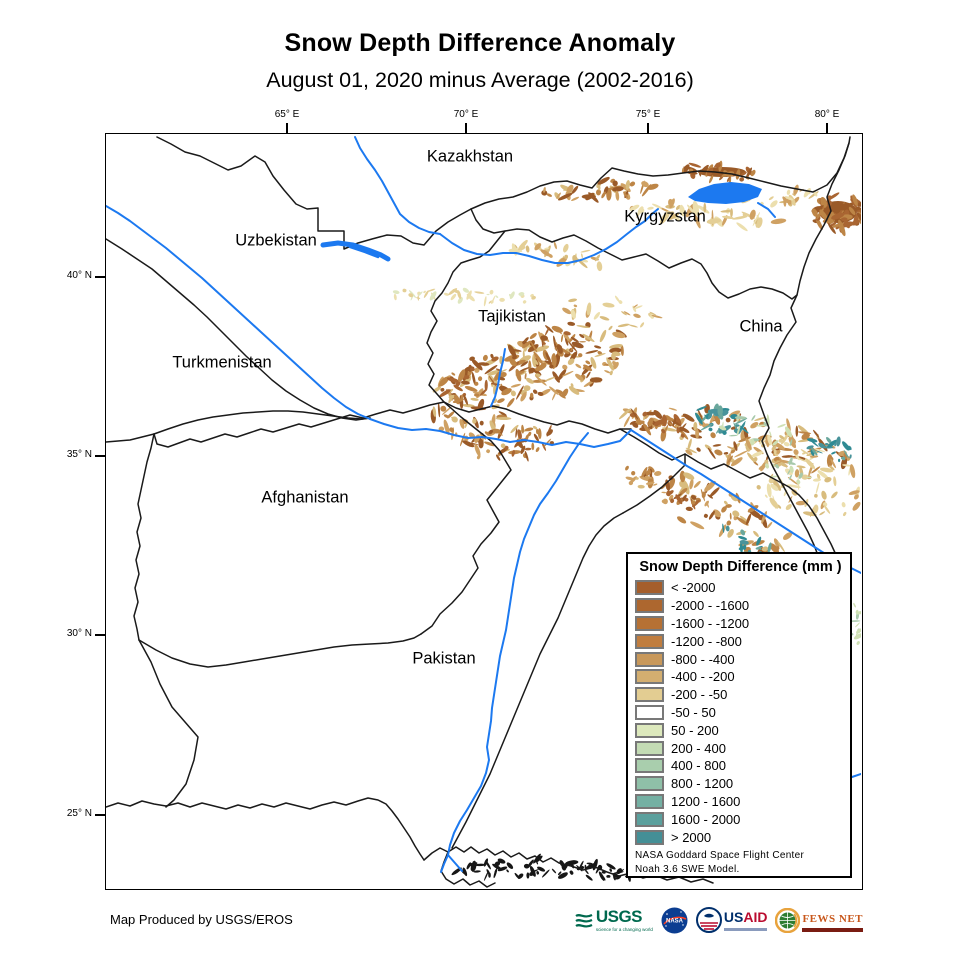  Describe the element at coordinates (584, 920) in the screenshot. I see `usgs-wave-icon` at that location.